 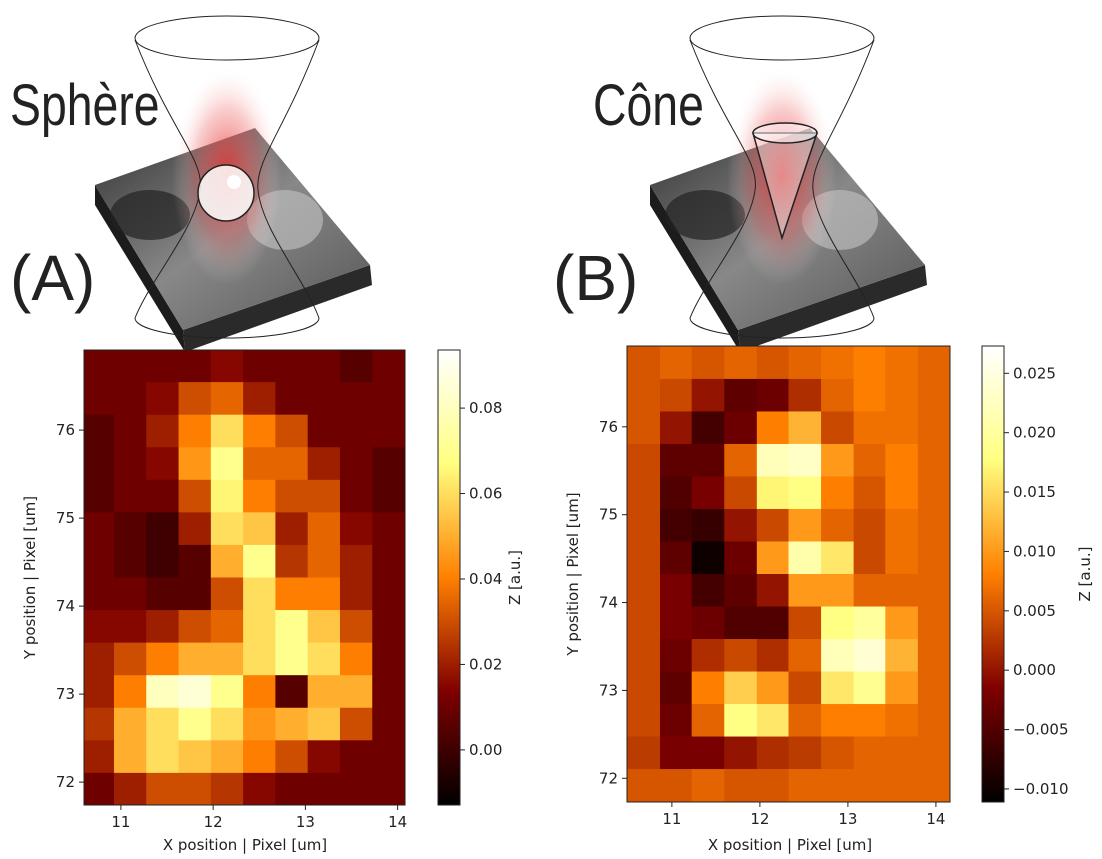 What do you see at coordinates (30, 578) in the screenshot?
I see `y-axis-label: Y position | Pixel [um]` at bounding box center [30, 578].